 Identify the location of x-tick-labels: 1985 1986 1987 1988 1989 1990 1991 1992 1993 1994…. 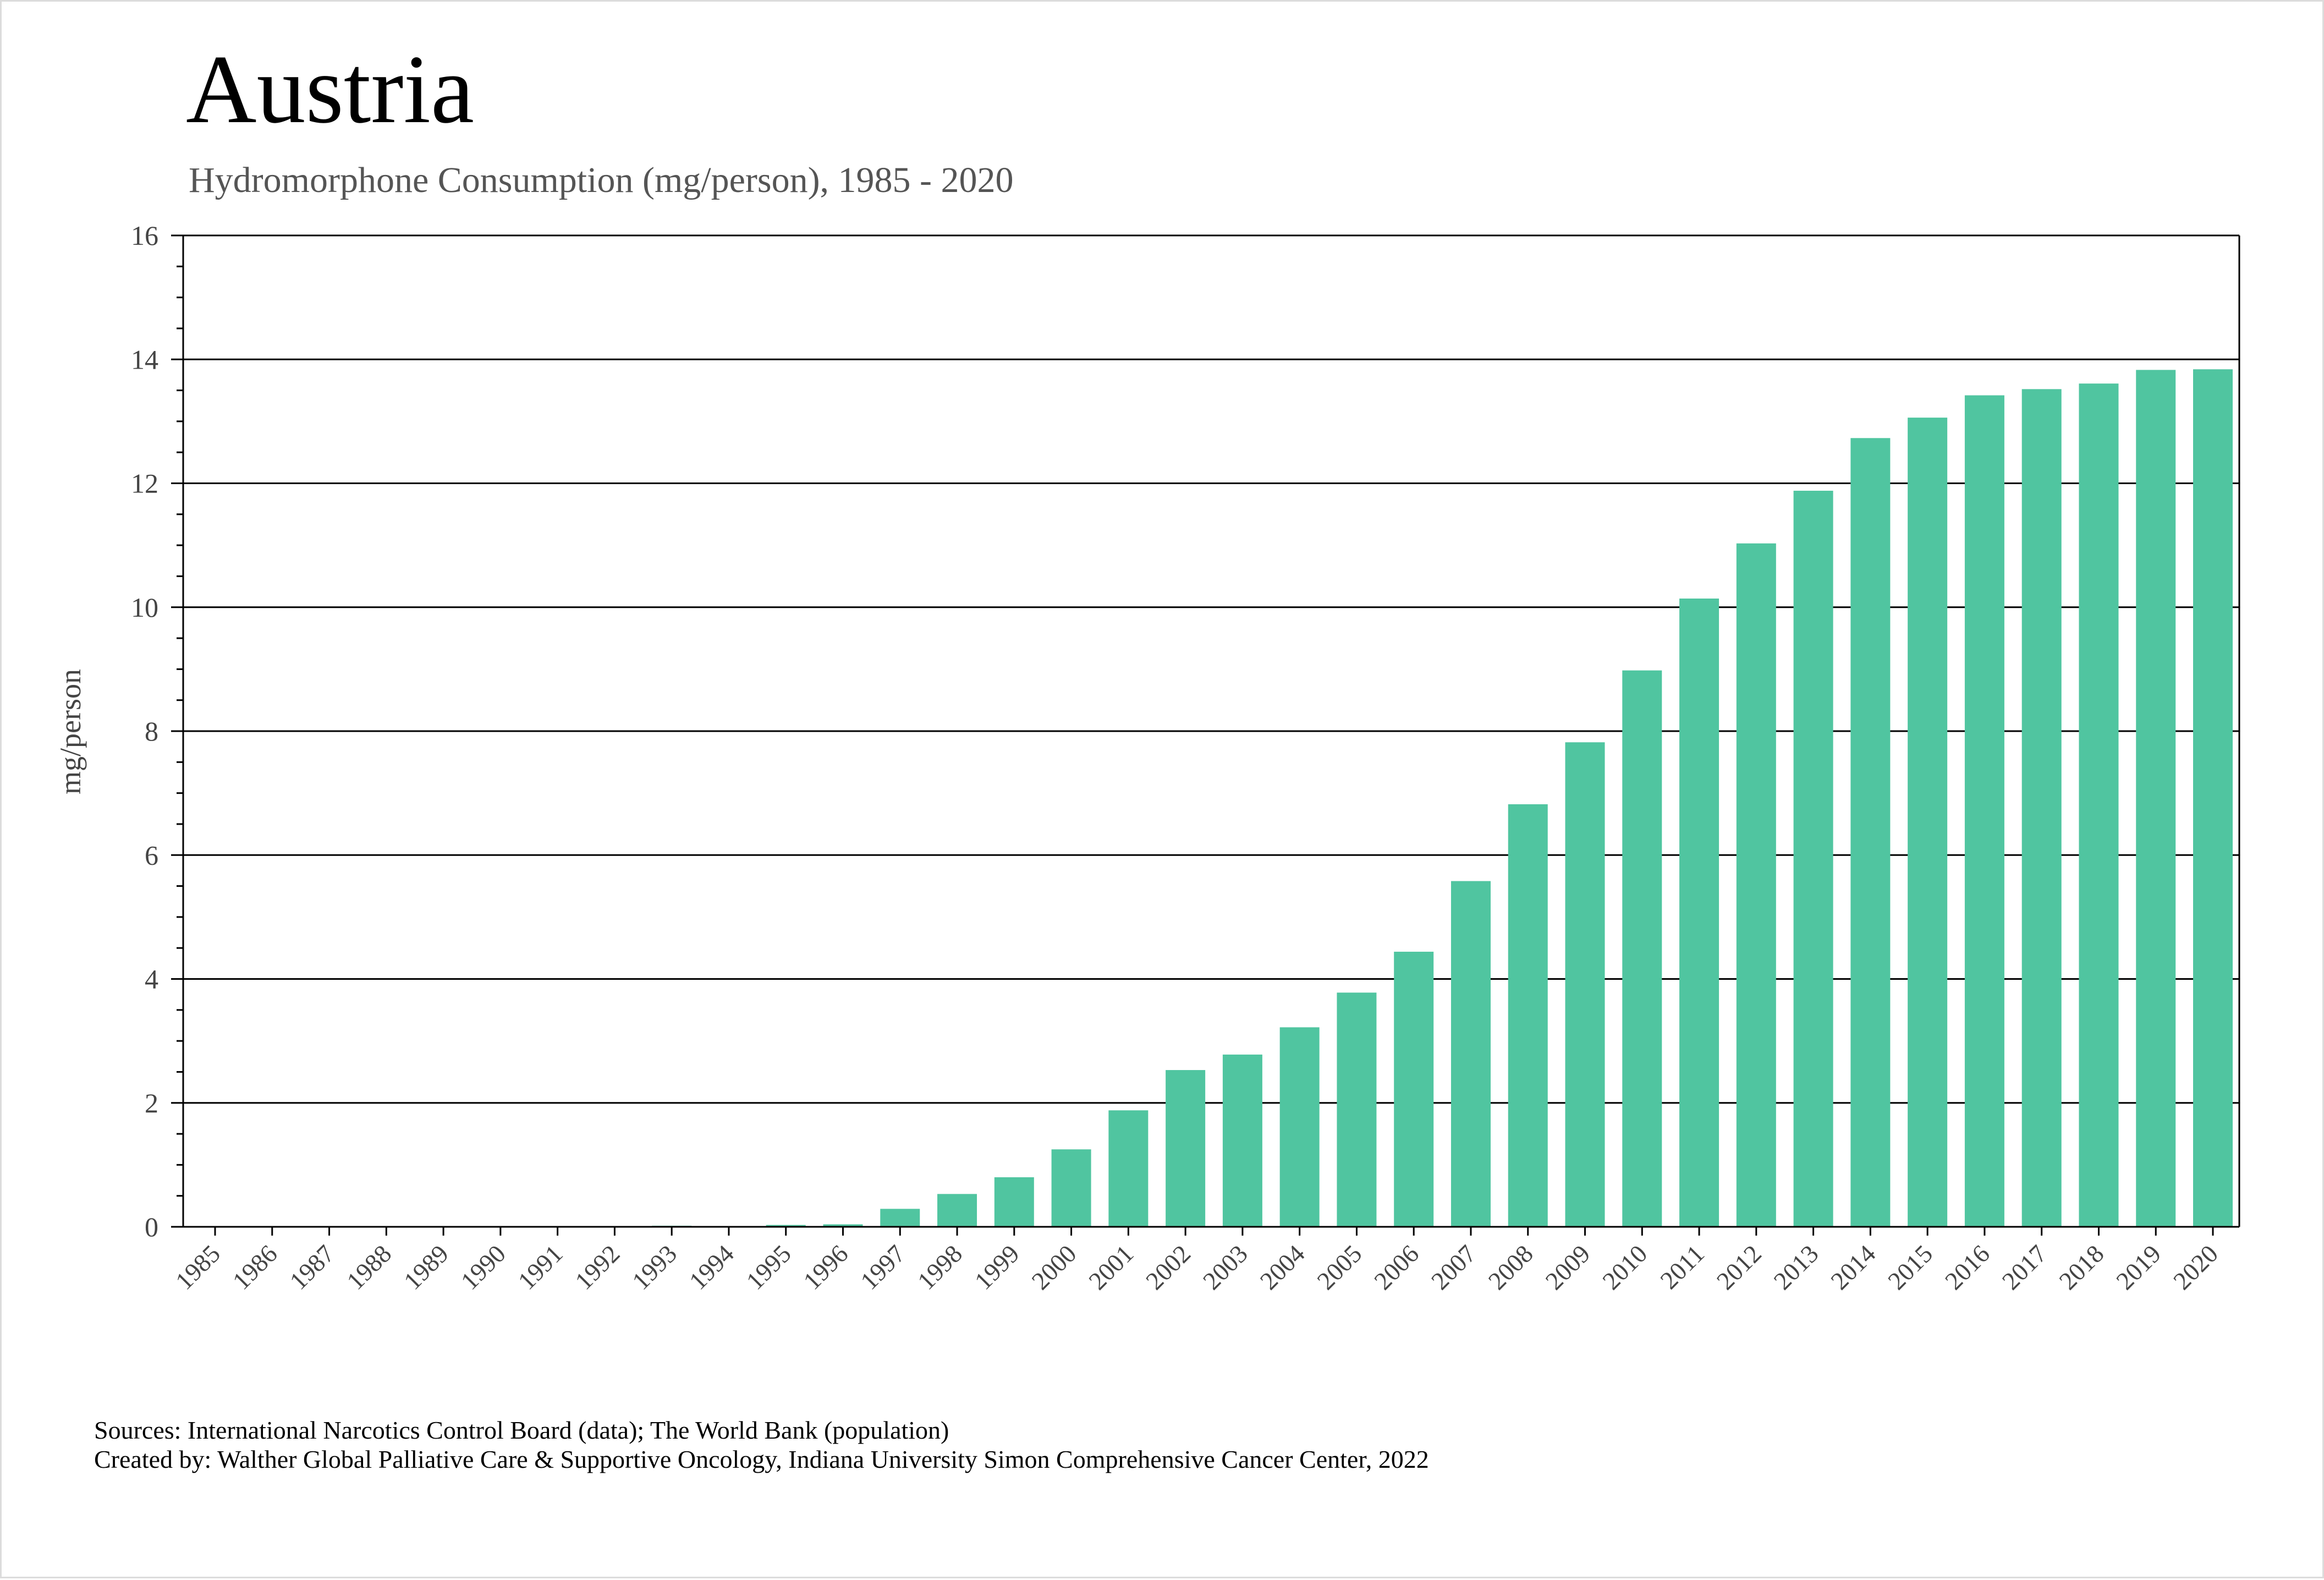
(1196, 1267).